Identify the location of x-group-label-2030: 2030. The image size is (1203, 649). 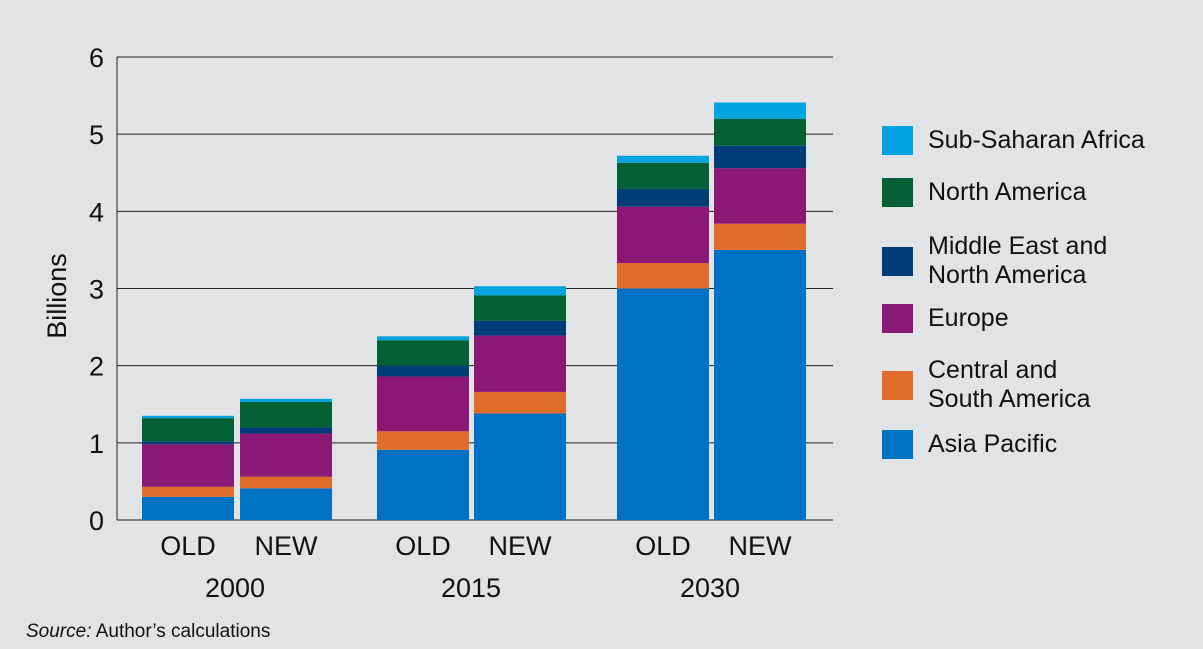
(710, 588).